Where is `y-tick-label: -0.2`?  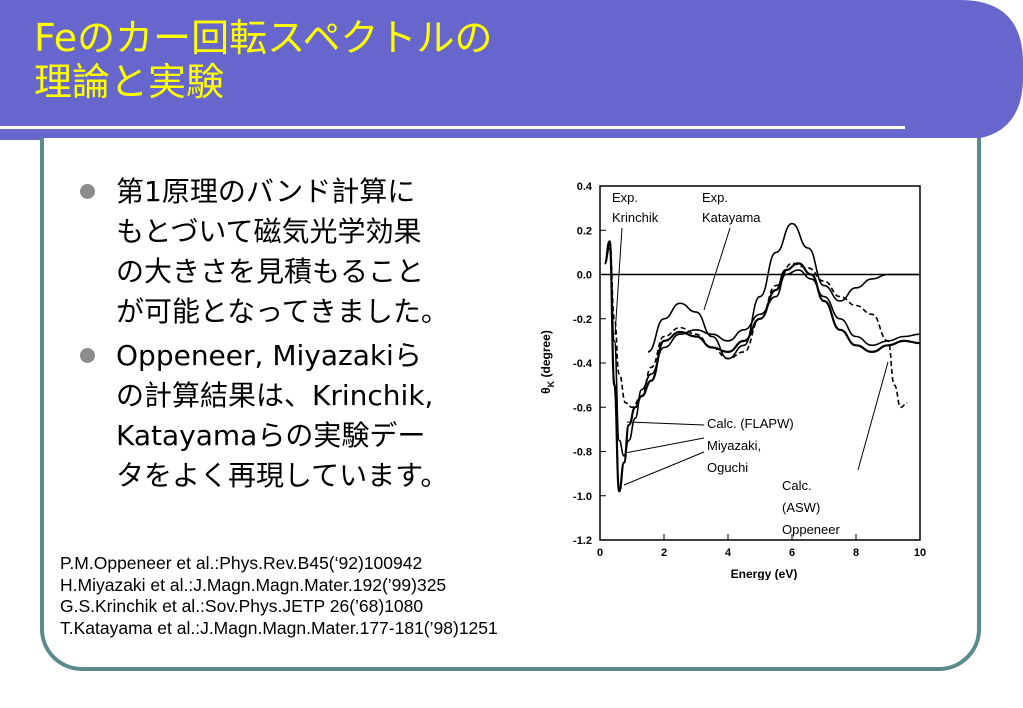 y-tick-label: -0.2 is located at coordinates (582, 320).